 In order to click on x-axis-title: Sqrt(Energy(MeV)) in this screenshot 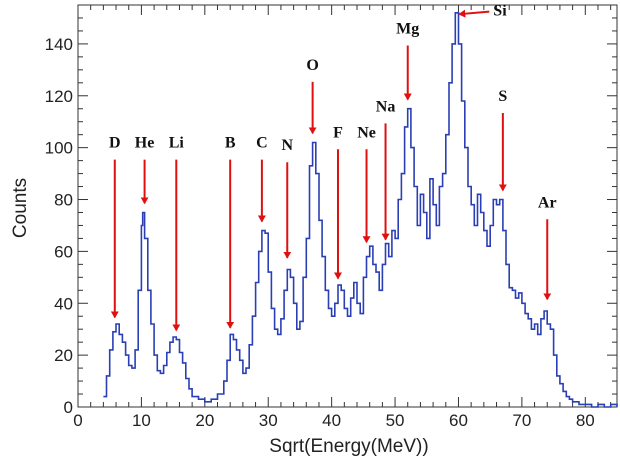, I will do `click(348, 446)`.